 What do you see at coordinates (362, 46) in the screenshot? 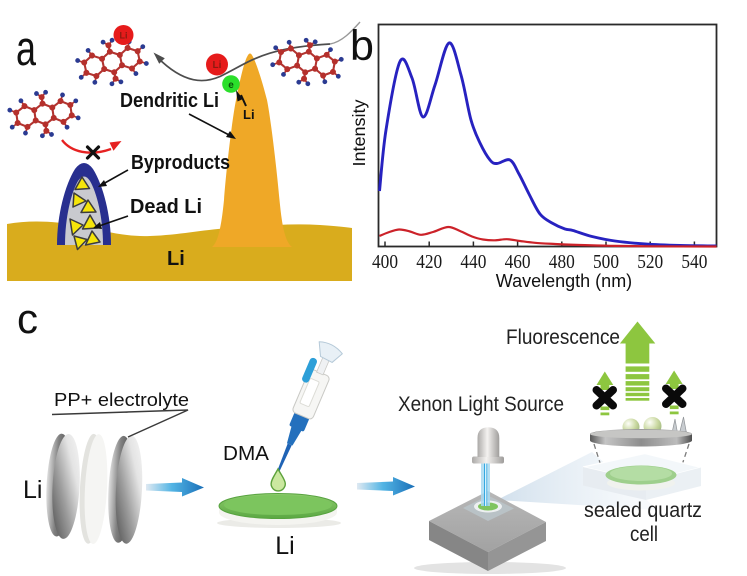
I see `svg-text: b` at bounding box center [362, 46].